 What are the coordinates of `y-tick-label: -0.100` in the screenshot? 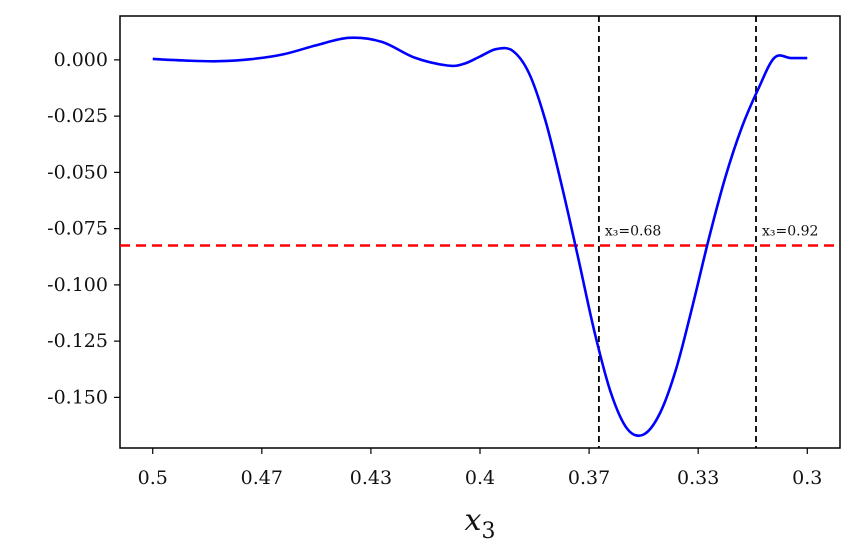 It's located at (77, 285).